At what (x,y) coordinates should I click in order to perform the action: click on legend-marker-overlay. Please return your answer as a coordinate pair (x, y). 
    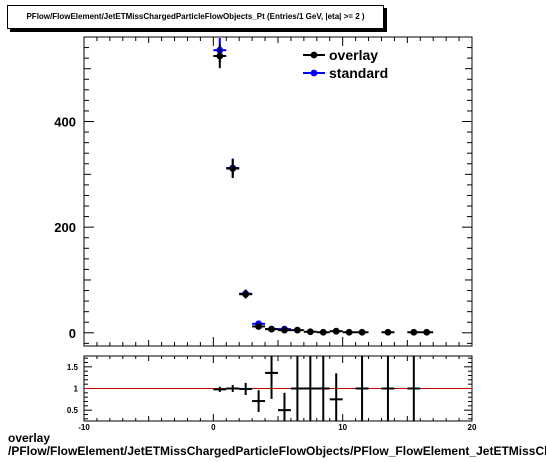
    Looking at the image, I should click on (314, 55).